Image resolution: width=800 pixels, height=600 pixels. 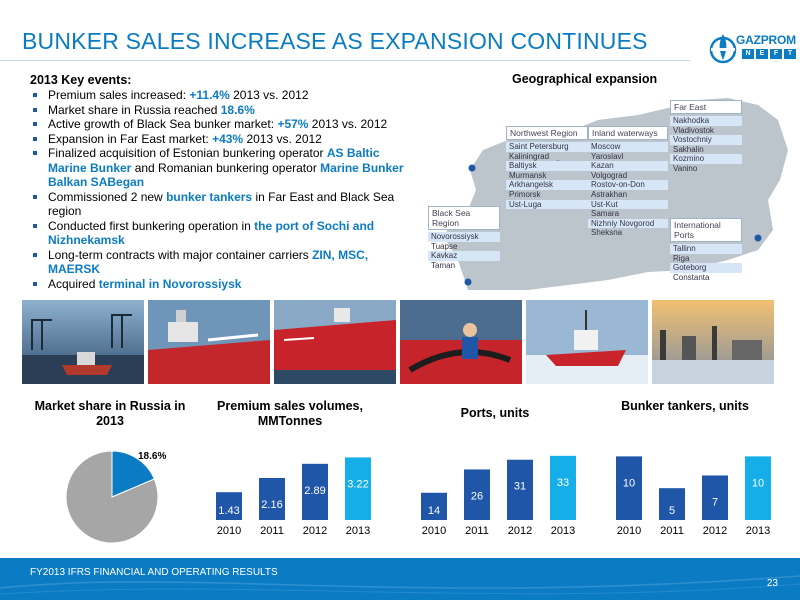 I want to click on key-event-highlight: AS Baltic Marine Bunker, so click(x=214, y=160).